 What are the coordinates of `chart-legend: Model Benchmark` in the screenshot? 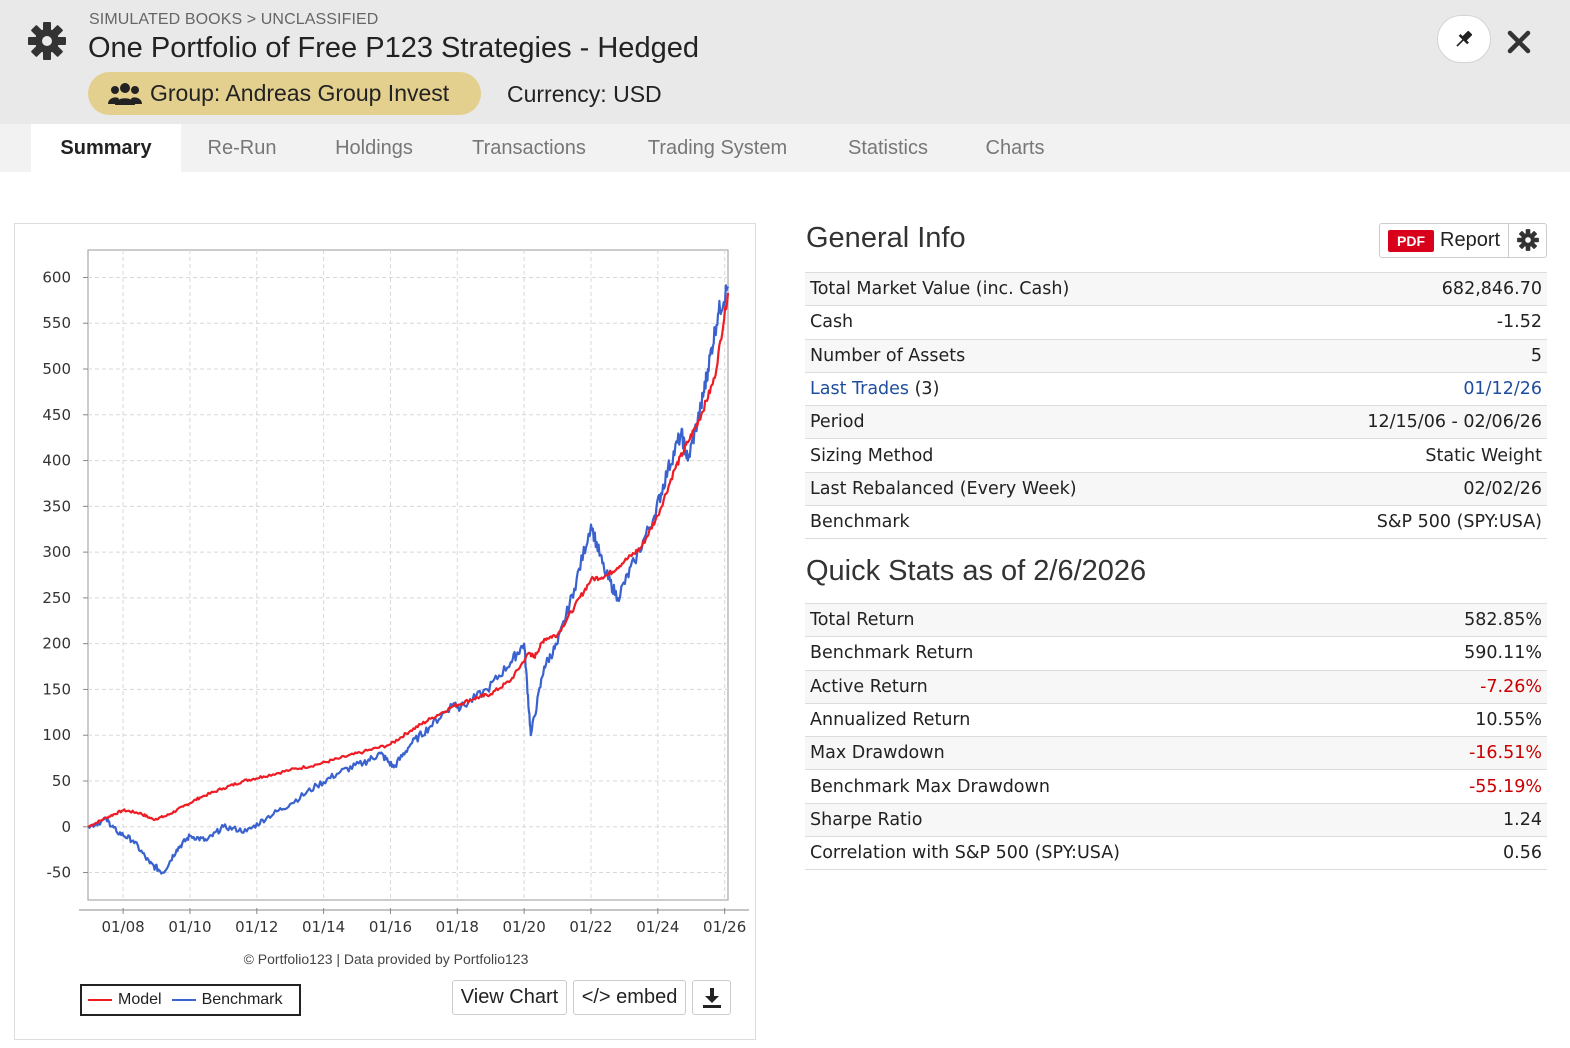 It's located at (190, 1000).